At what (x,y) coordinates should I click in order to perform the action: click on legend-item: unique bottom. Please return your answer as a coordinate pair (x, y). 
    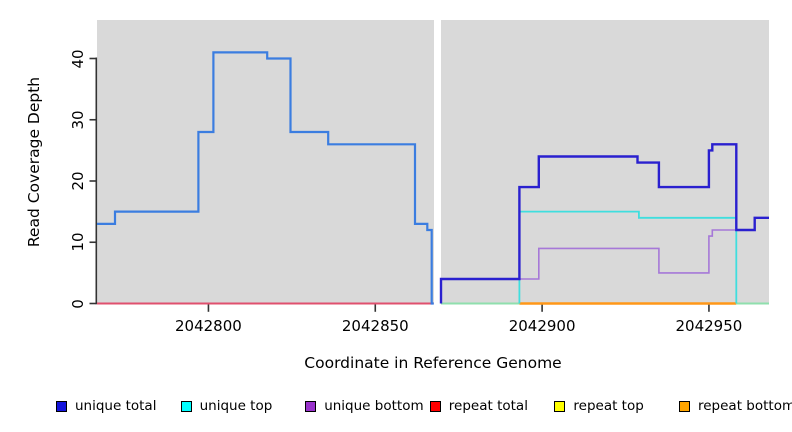
    Looking at the image, I should click on (364, 406).